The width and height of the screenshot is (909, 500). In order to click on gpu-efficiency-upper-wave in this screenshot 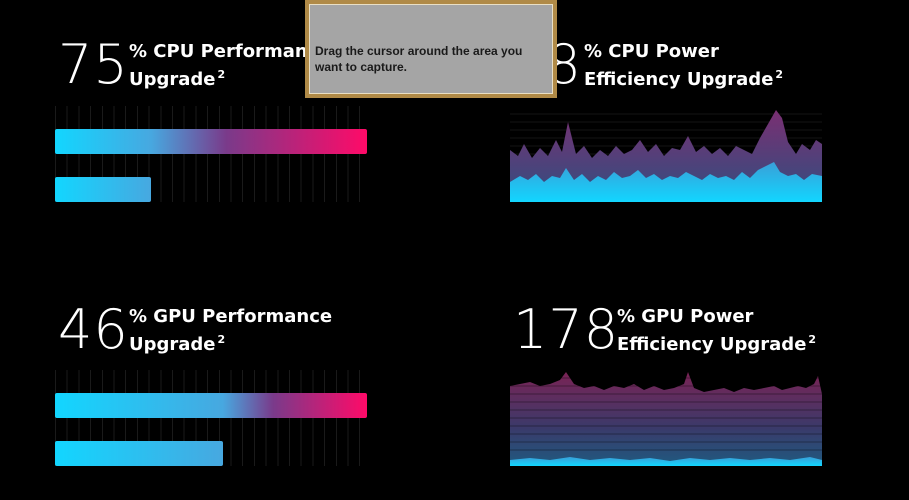, I will do `click(666, 419)`.